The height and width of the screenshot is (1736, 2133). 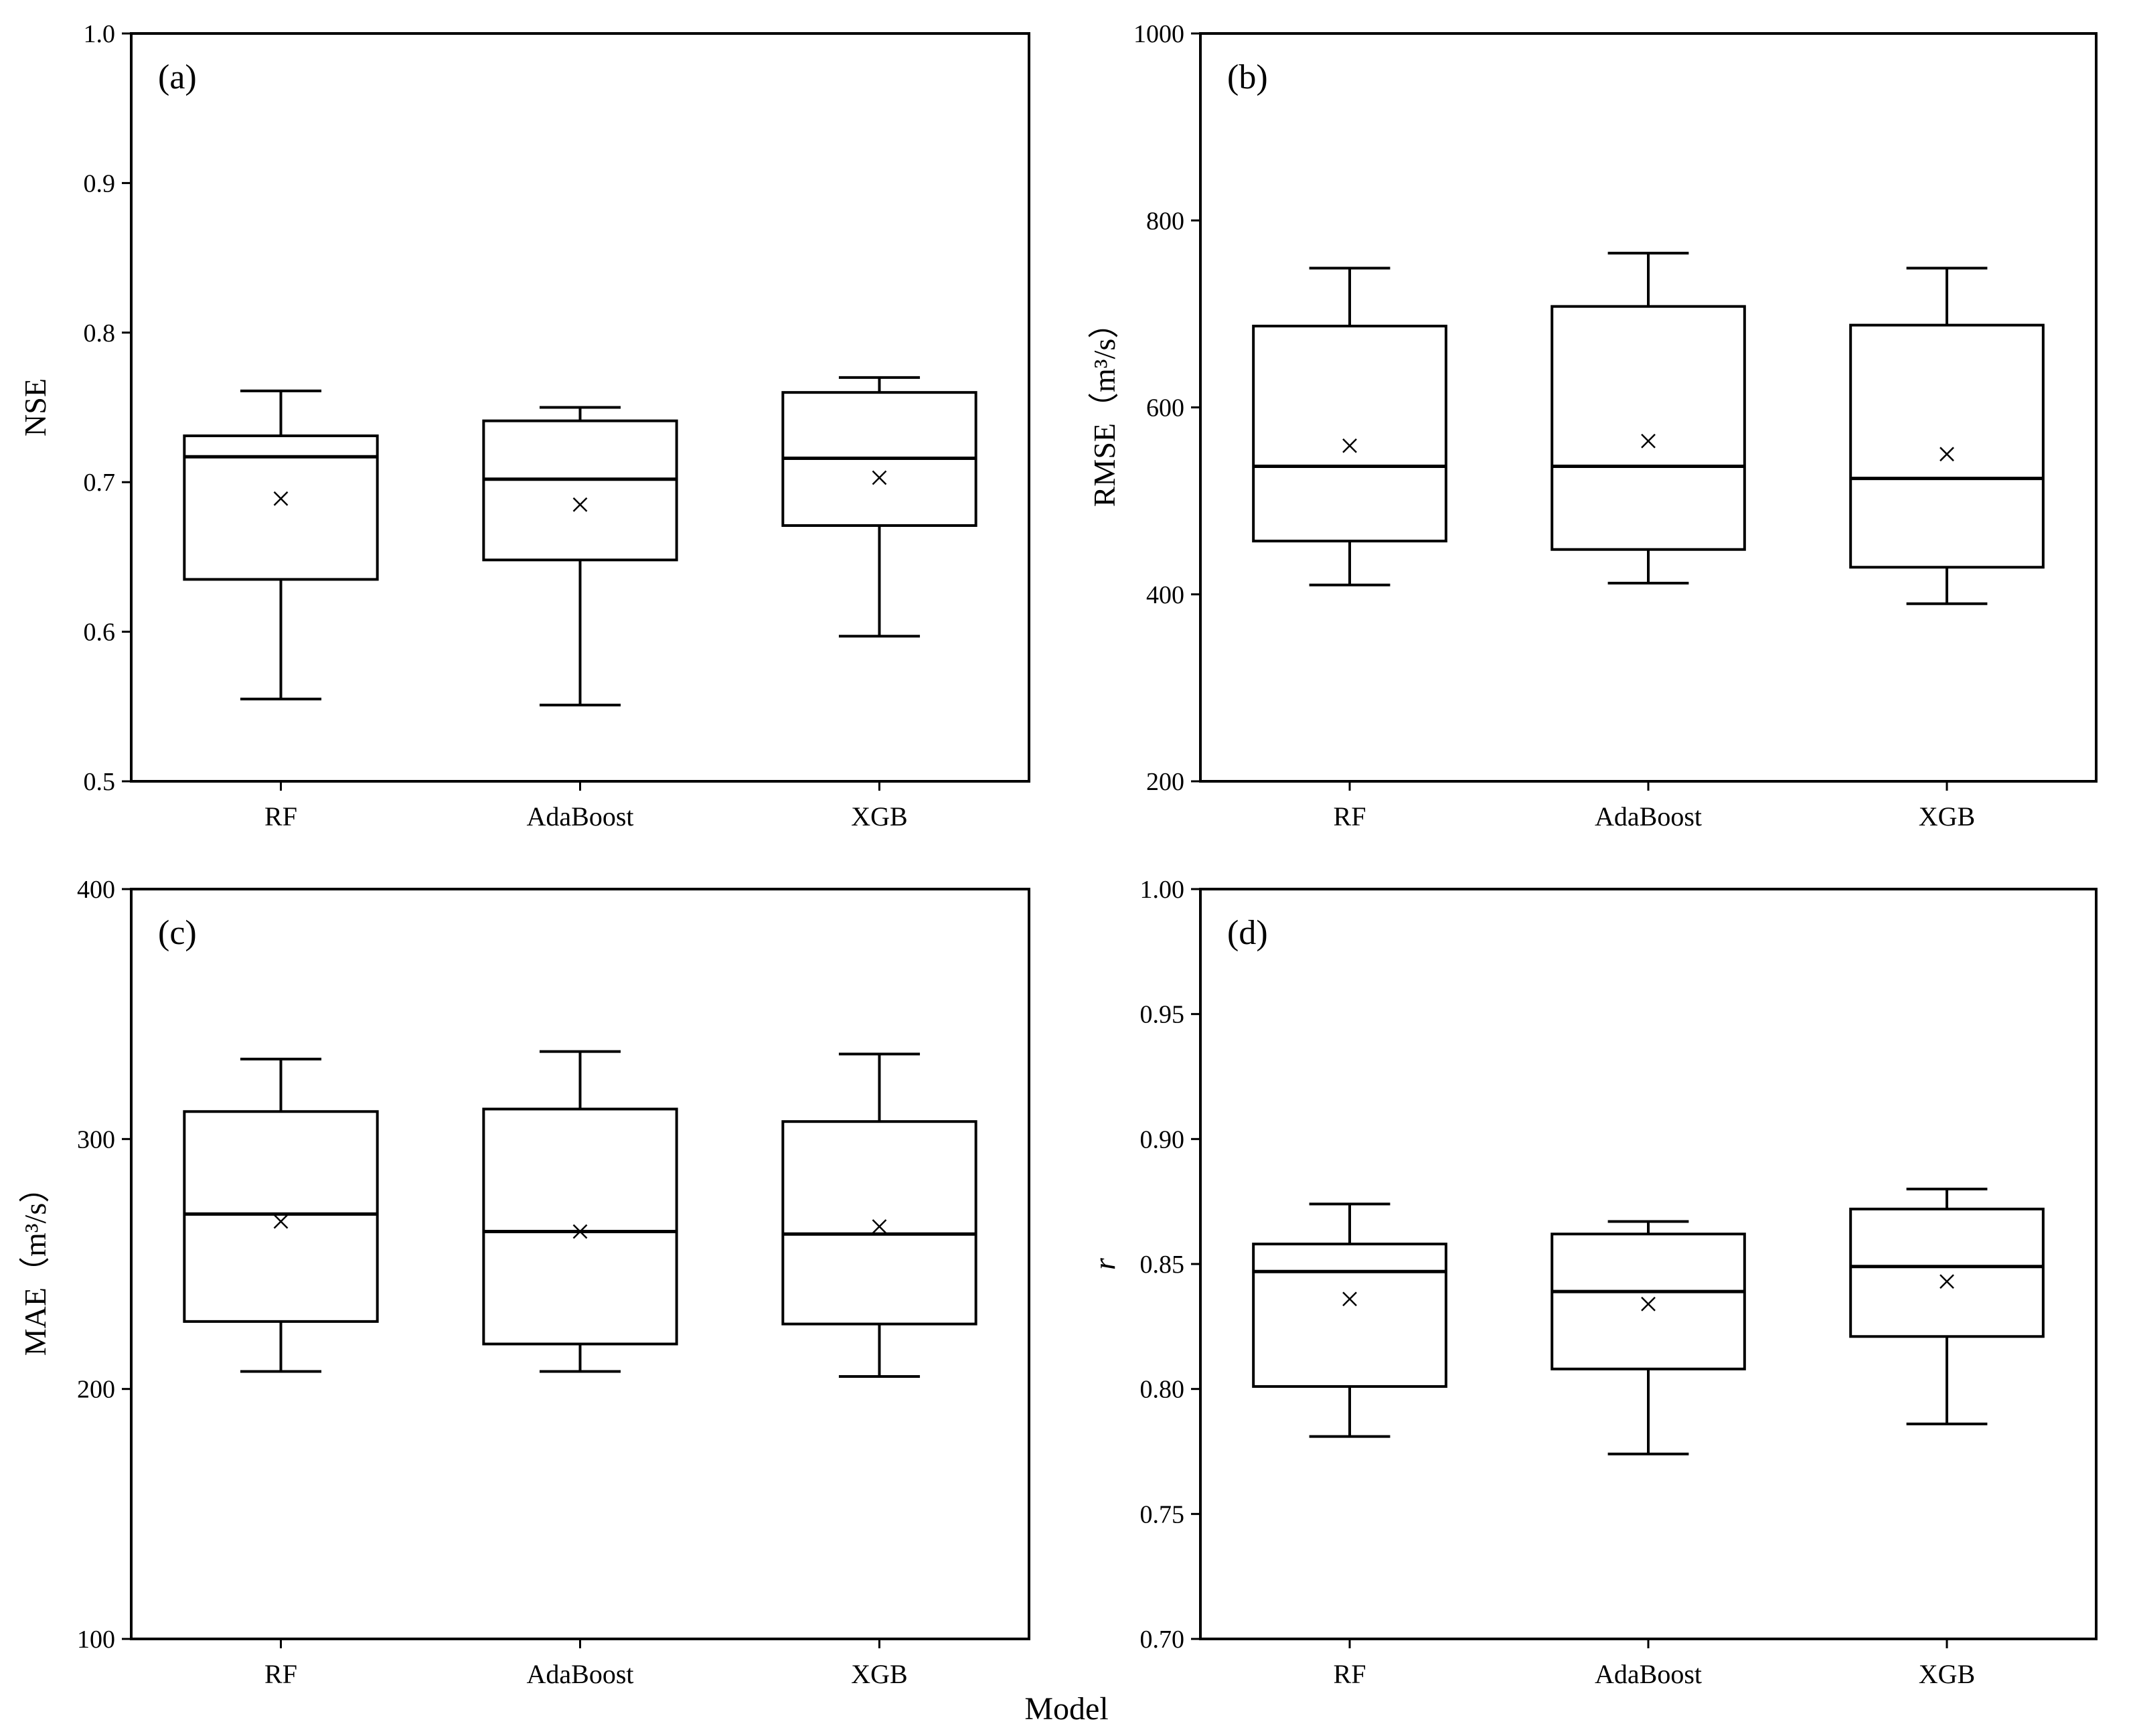 What do you see at coordinates (1247, 77) in the screenshot?
I see `panel-label: (b)` at bounding box center [1247, 77].